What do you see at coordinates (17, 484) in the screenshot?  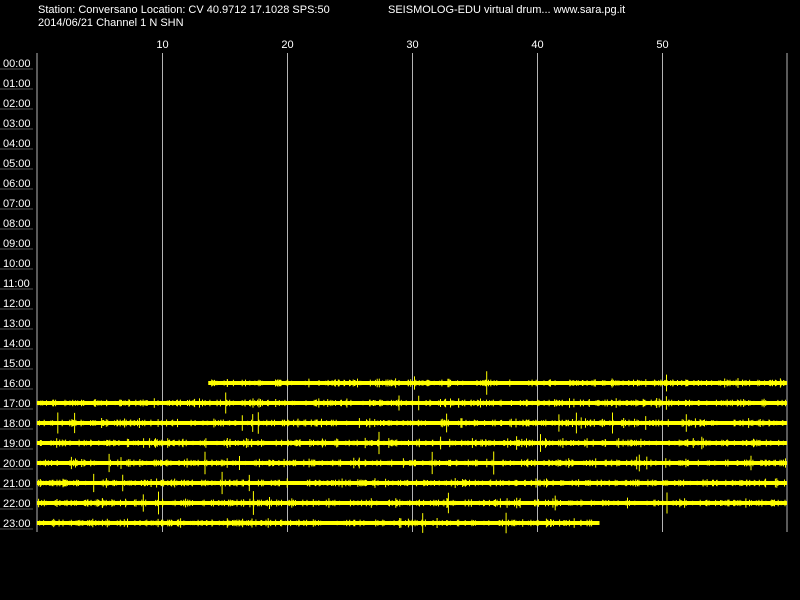 I see `hour-label-2100: 21:00` at bounding box center [17, 484].